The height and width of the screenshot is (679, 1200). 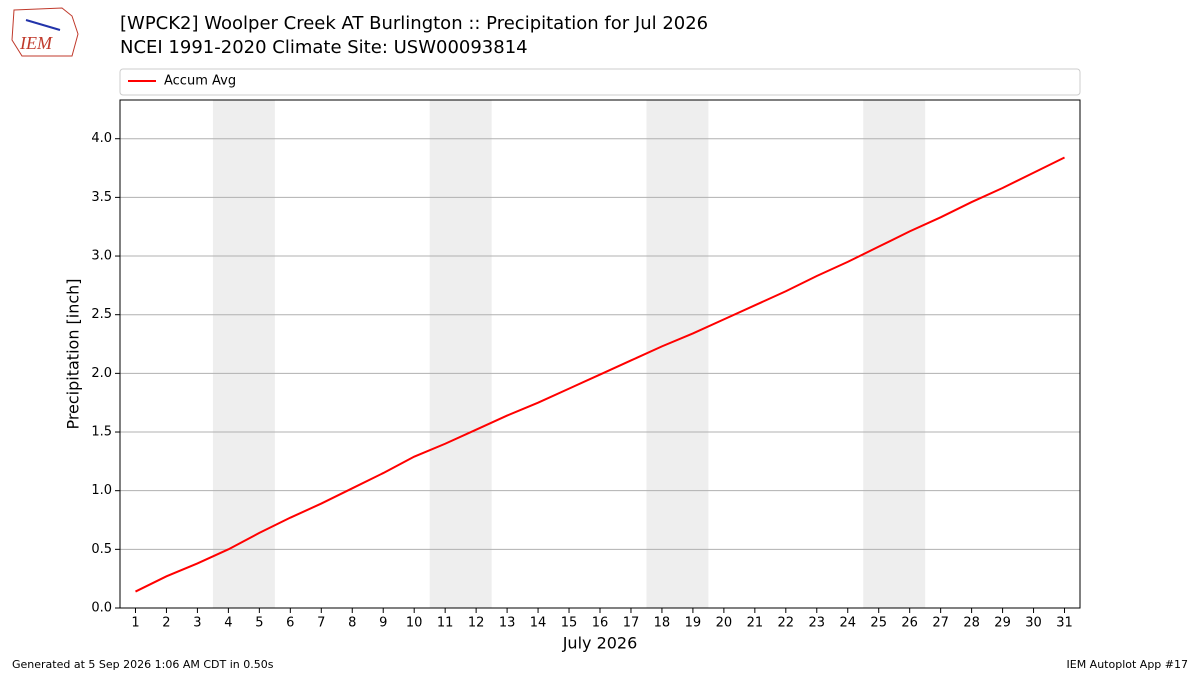 What do you see at coordinates (693, 623) in the screenshot?
I see `x-tick-label: 19` at bounding box center [693, 623].